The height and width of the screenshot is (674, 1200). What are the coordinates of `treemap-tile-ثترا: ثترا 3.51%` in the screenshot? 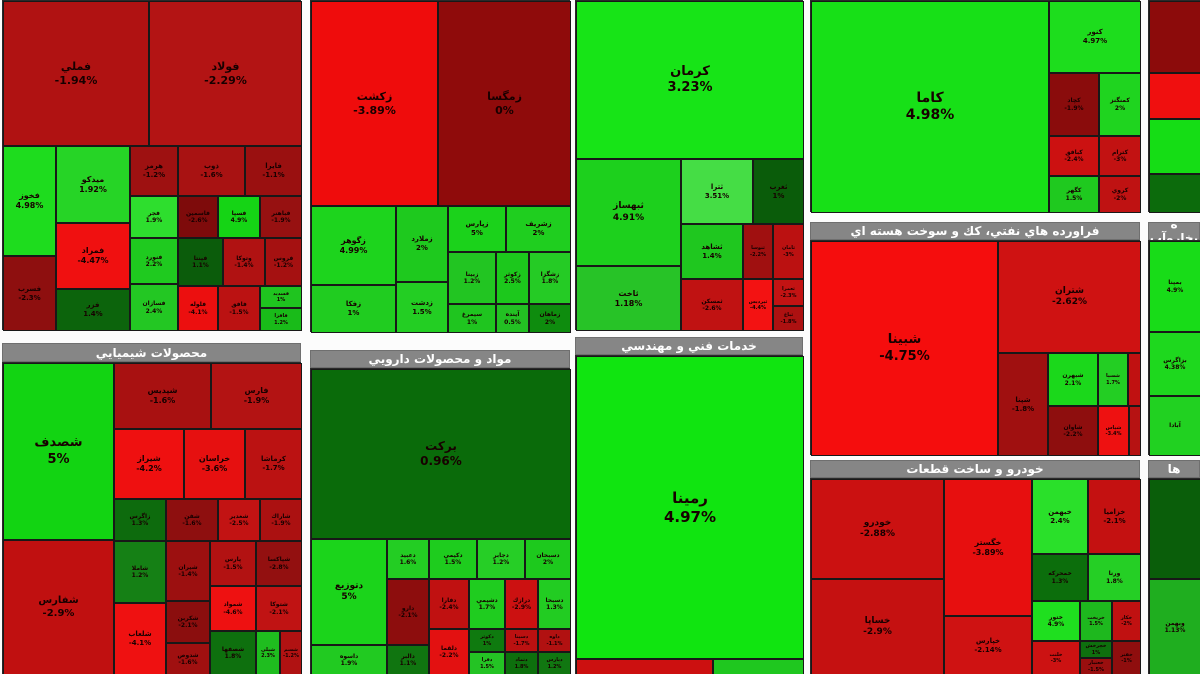 It's located at (717, 191).